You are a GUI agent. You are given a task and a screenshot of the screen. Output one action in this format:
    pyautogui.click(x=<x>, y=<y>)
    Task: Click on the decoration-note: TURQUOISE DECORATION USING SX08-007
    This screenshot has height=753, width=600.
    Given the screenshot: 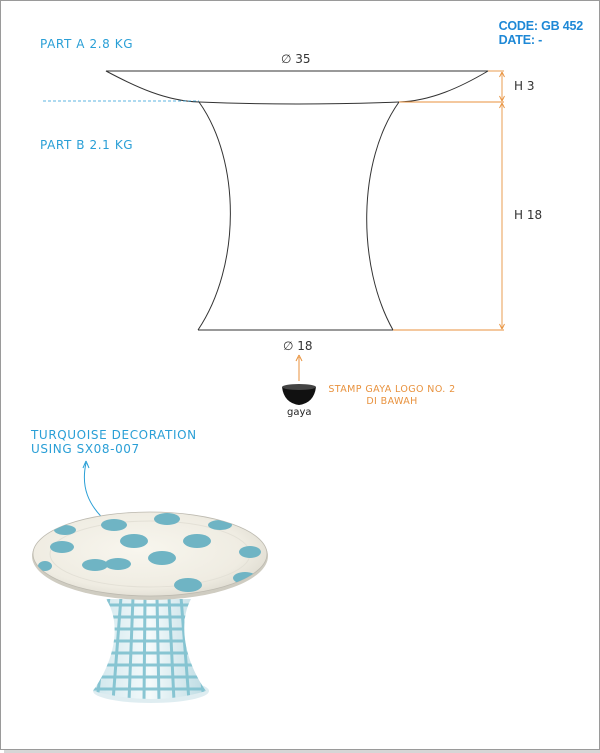 What is the action you would take?
    pyautogui.click(x=114, y=442)
    